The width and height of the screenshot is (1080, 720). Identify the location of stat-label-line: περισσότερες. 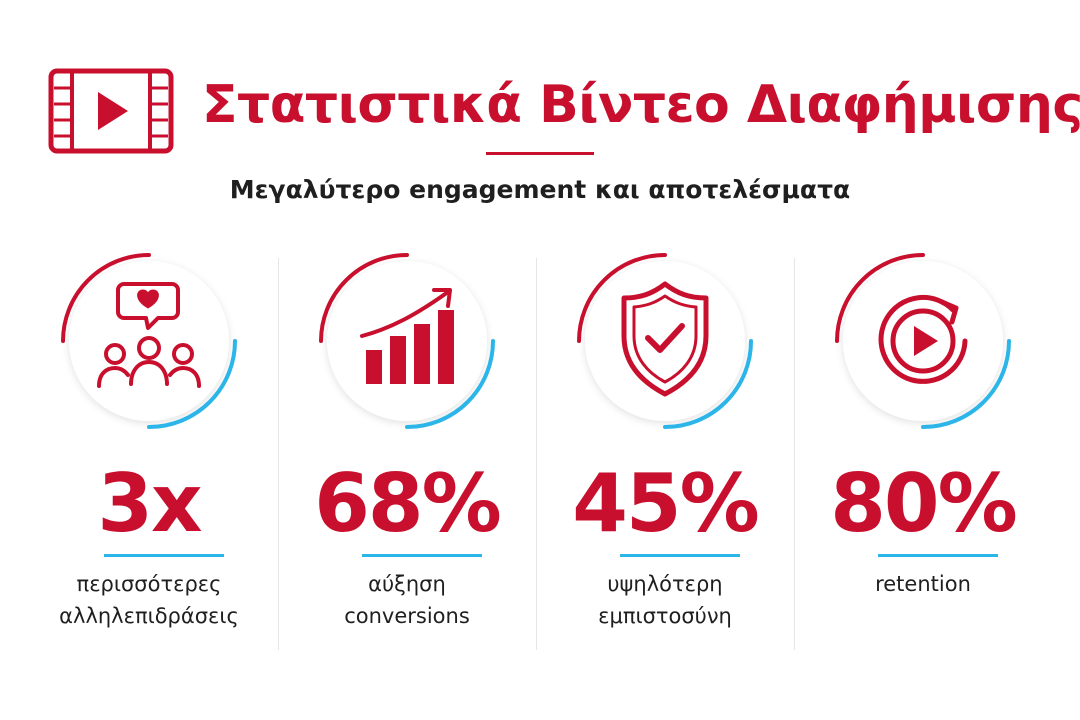
(149, 584).